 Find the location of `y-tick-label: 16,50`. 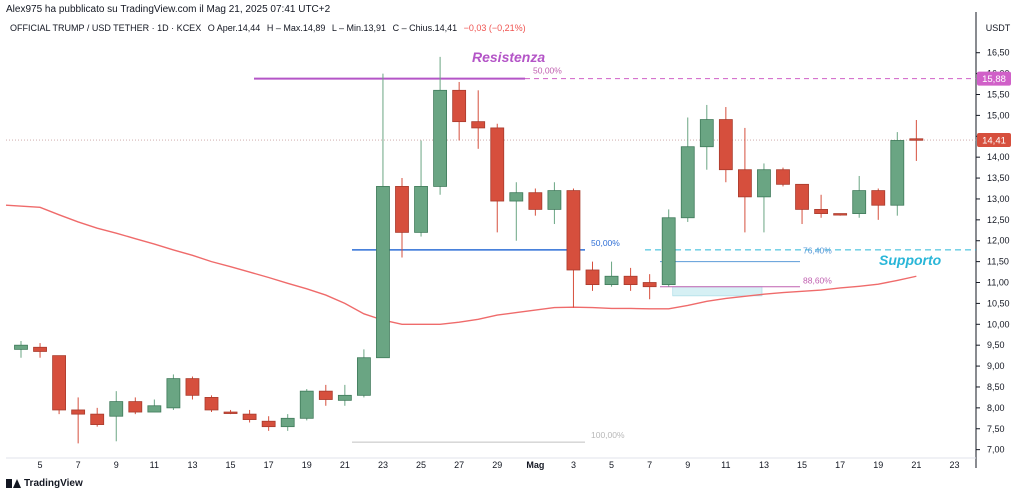

y-tick-label: 16,50 is located at coordinates (998, 53).